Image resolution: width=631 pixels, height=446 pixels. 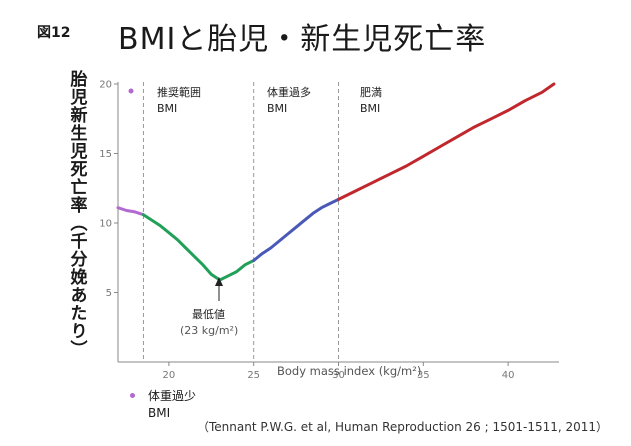 I want to click on underweight-marker-icon, so click(x=132, y=395).